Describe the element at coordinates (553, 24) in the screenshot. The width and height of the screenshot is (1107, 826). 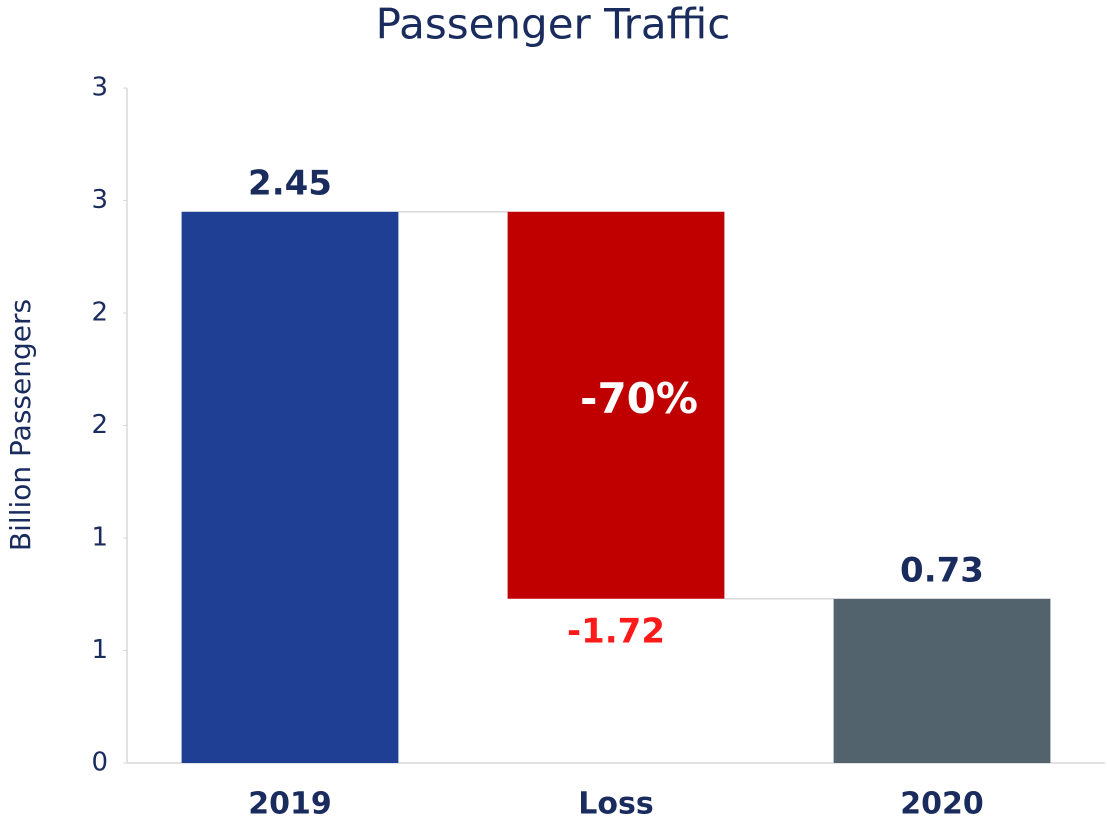
I see `chart-title: Passenger Traffic` at that location.